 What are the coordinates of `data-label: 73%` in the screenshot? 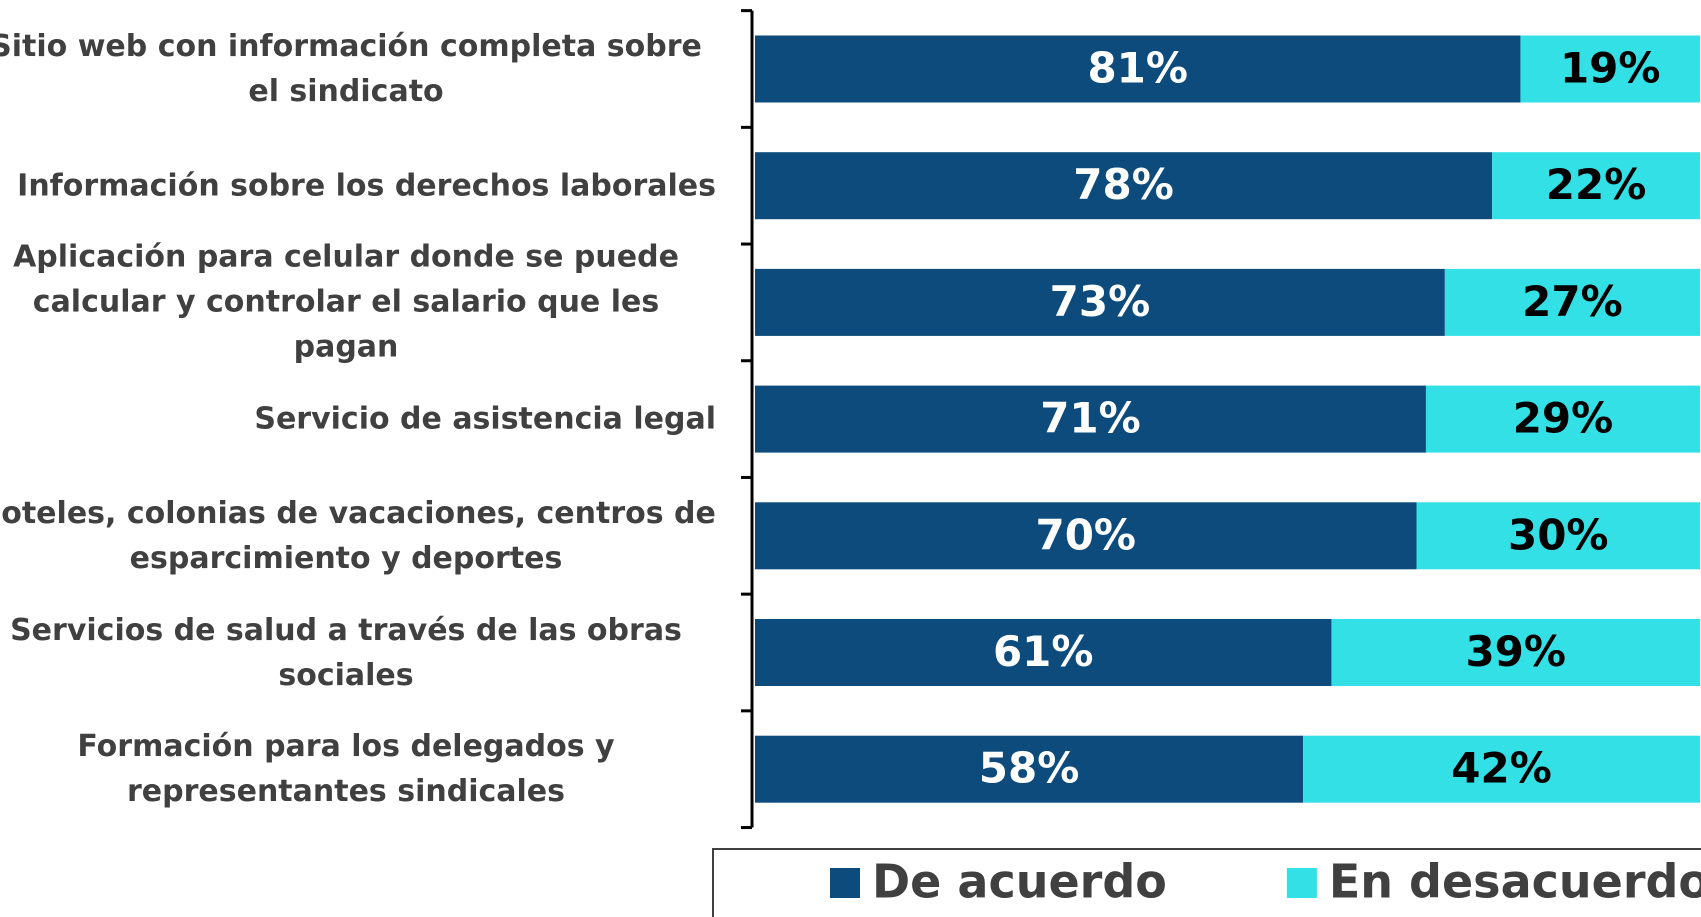 It's located at (1100, 301).